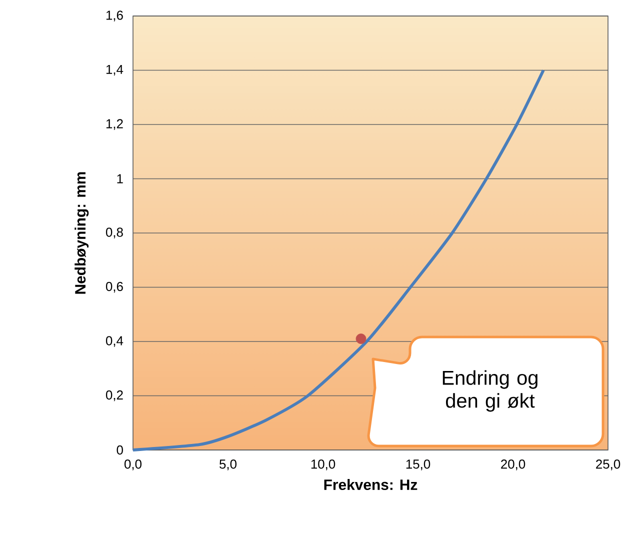 This screenshot has width=633, height=533. Describe the element at coordinates (114, 396) in the screenshot. I see `y-tick-label: 0,2` at that location.